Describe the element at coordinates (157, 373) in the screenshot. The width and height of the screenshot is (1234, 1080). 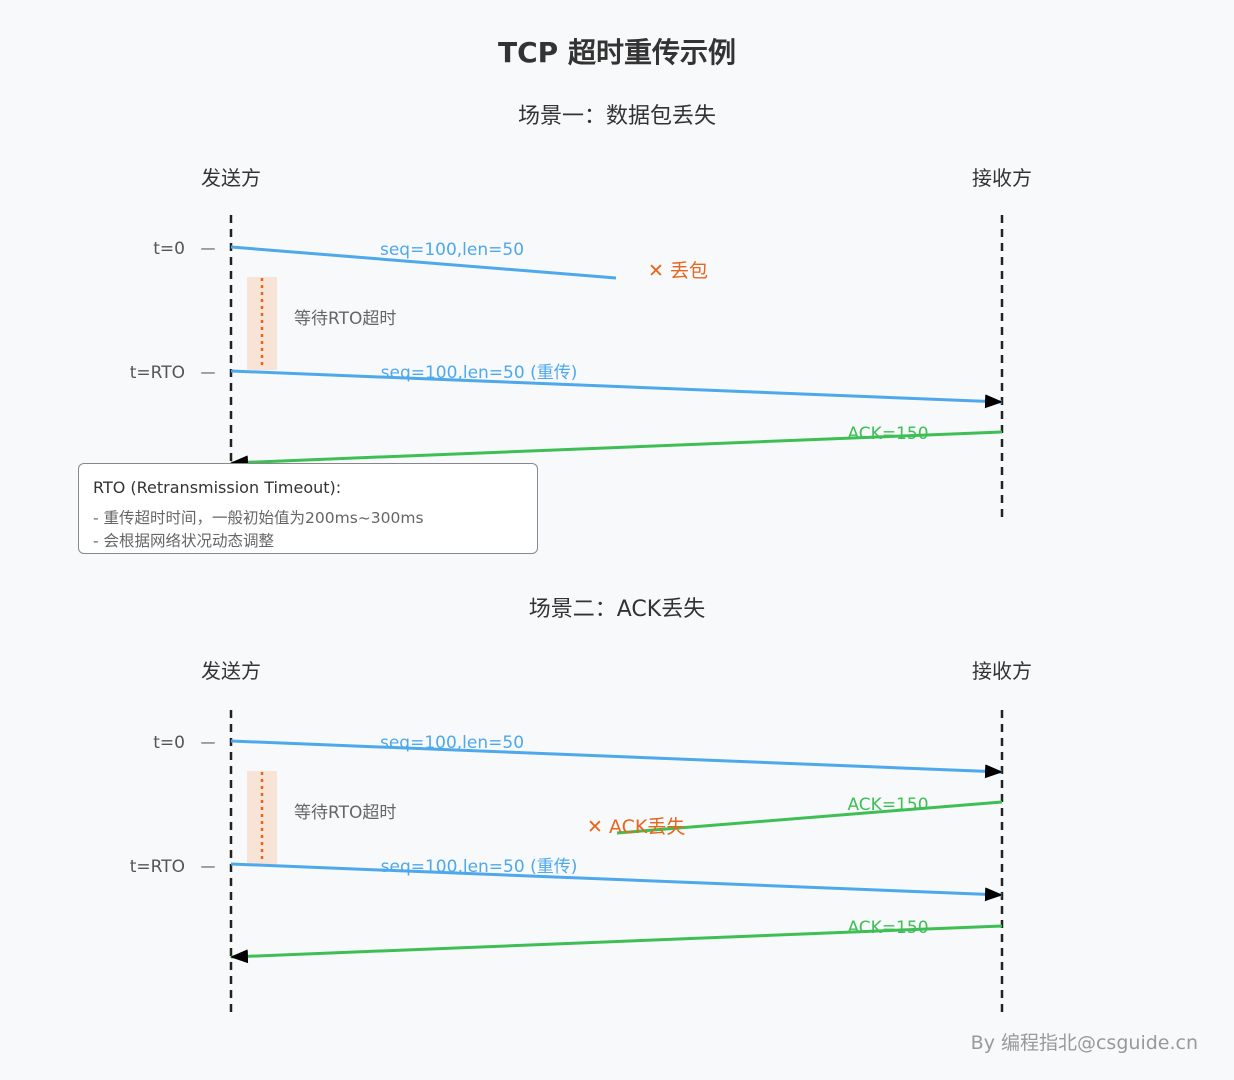
I see `scenario-1-time-rto: t=RTO` at that location.